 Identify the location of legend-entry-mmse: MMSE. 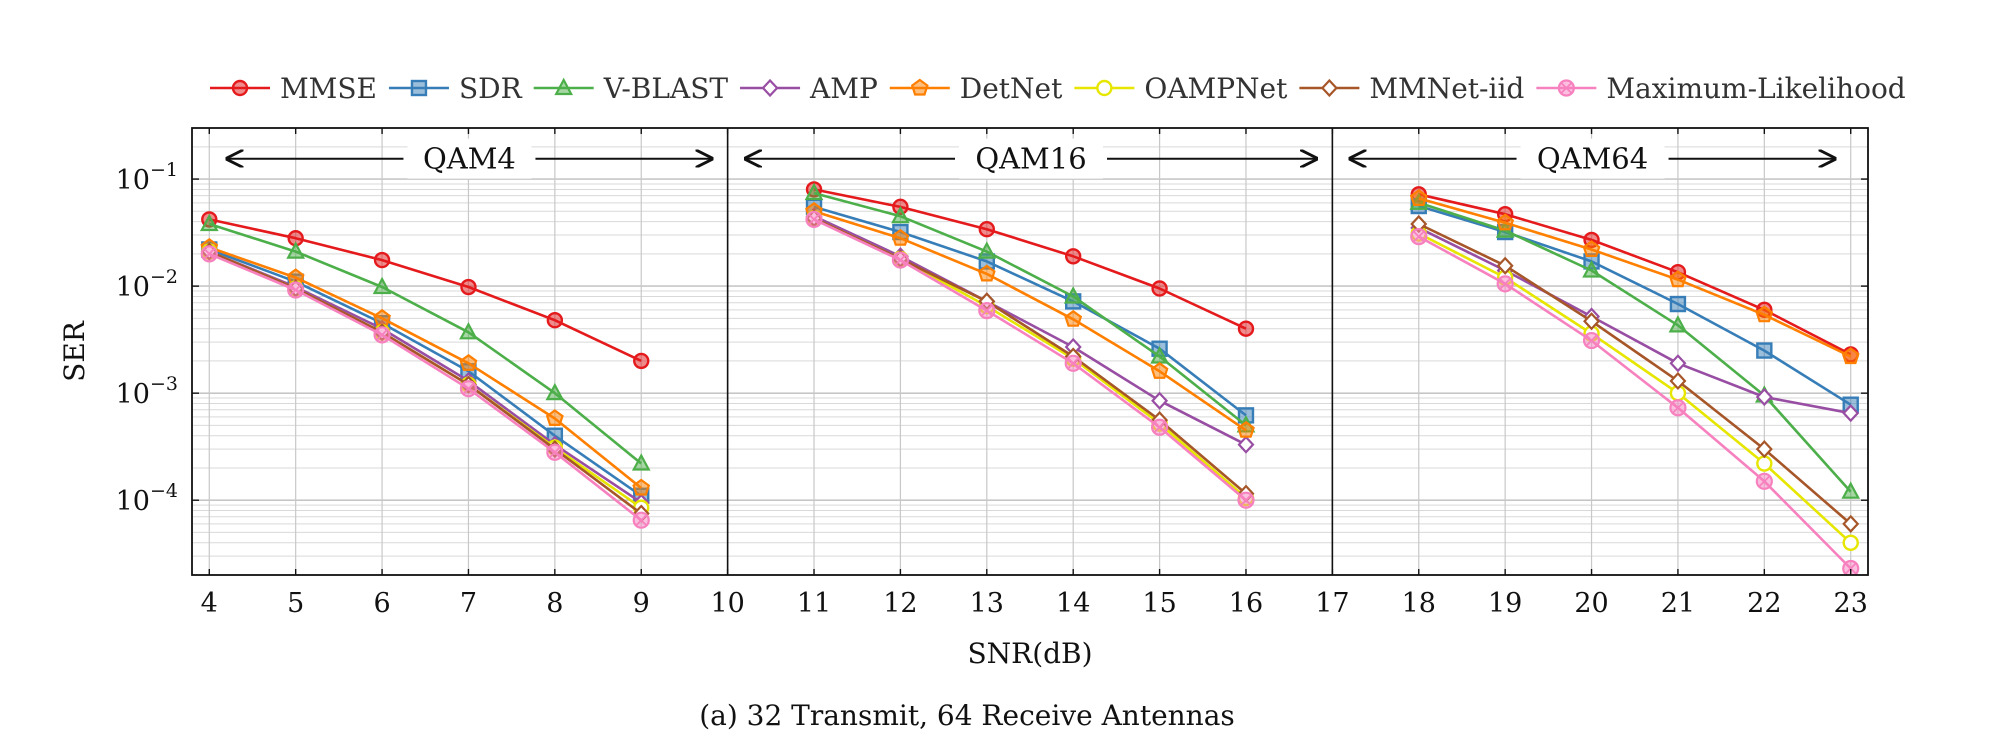
(293, 88).